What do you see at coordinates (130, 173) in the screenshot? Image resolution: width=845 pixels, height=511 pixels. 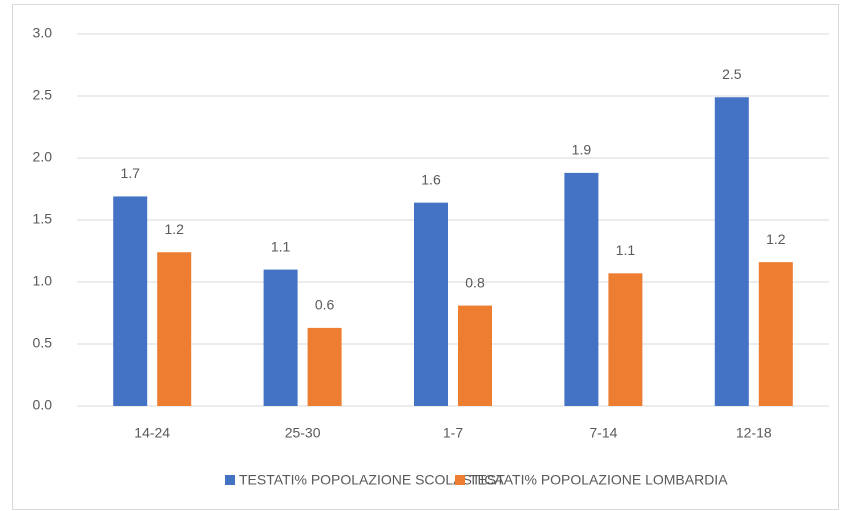 I see `value-label: 1.7` at bounding box center [130, 173].